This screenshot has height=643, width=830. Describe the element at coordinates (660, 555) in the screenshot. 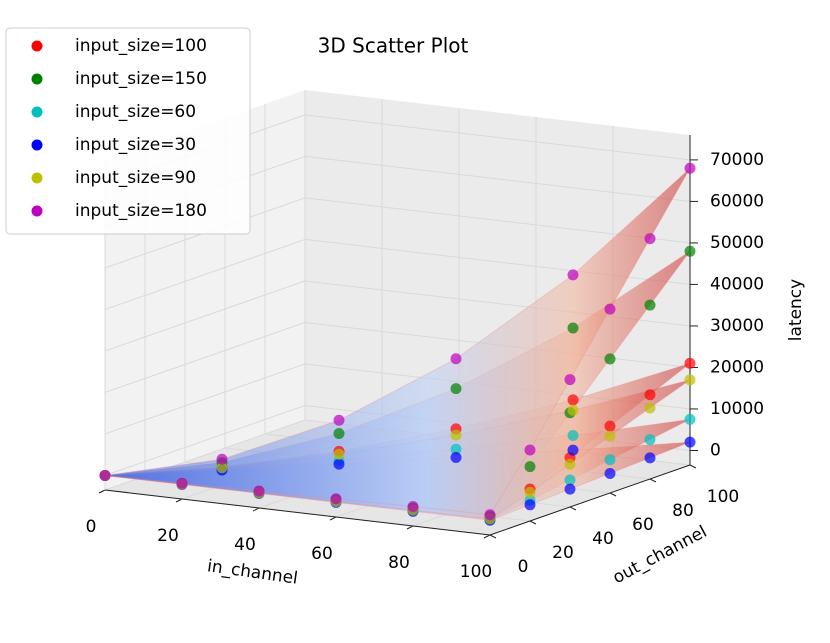

I see `y-axis-label: out_channel` at that location.